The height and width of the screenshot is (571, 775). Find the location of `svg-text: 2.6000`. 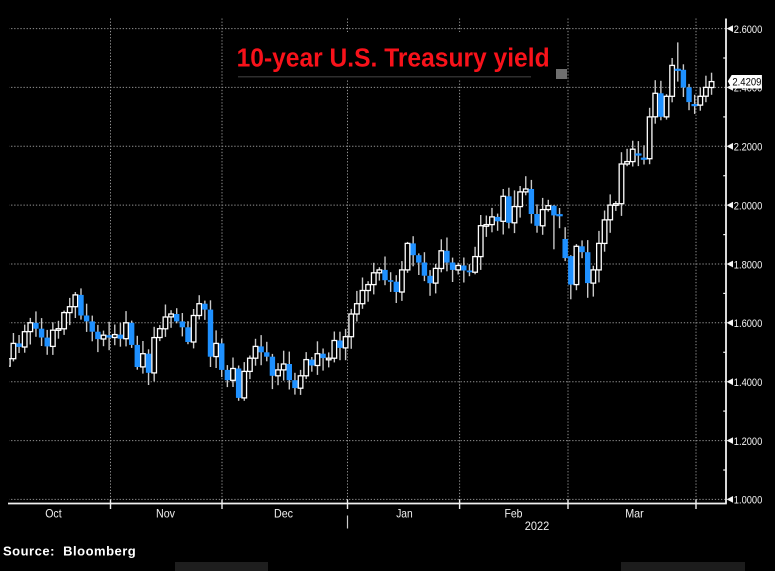

svg-text: 2.6000 is located at coordinates (748, 30).